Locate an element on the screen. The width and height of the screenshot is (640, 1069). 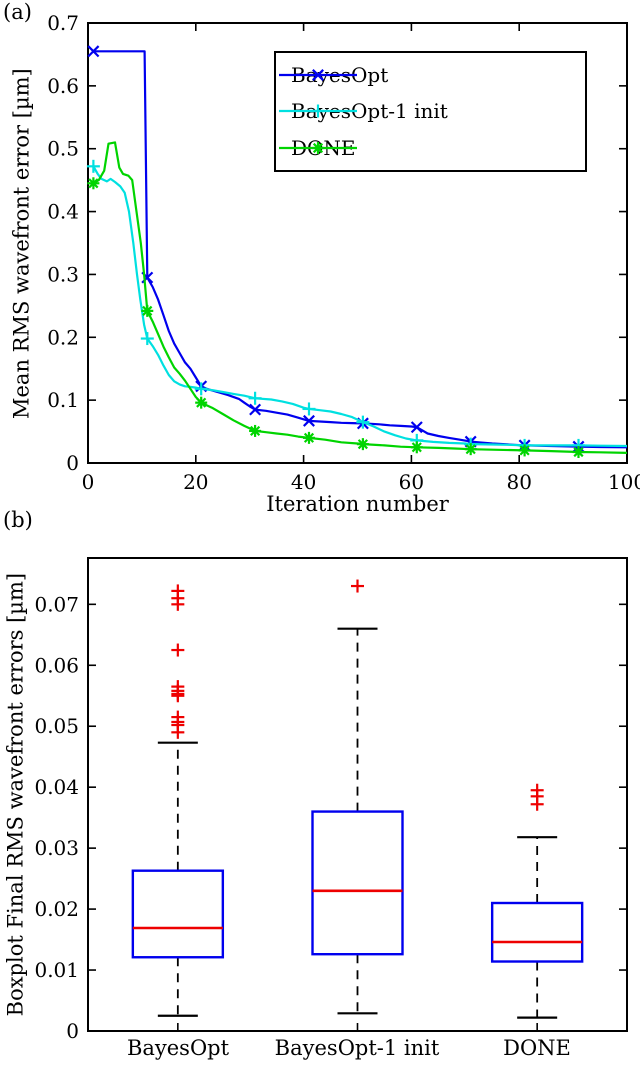
svg-text: 100 is located at coordinates (624, 482).